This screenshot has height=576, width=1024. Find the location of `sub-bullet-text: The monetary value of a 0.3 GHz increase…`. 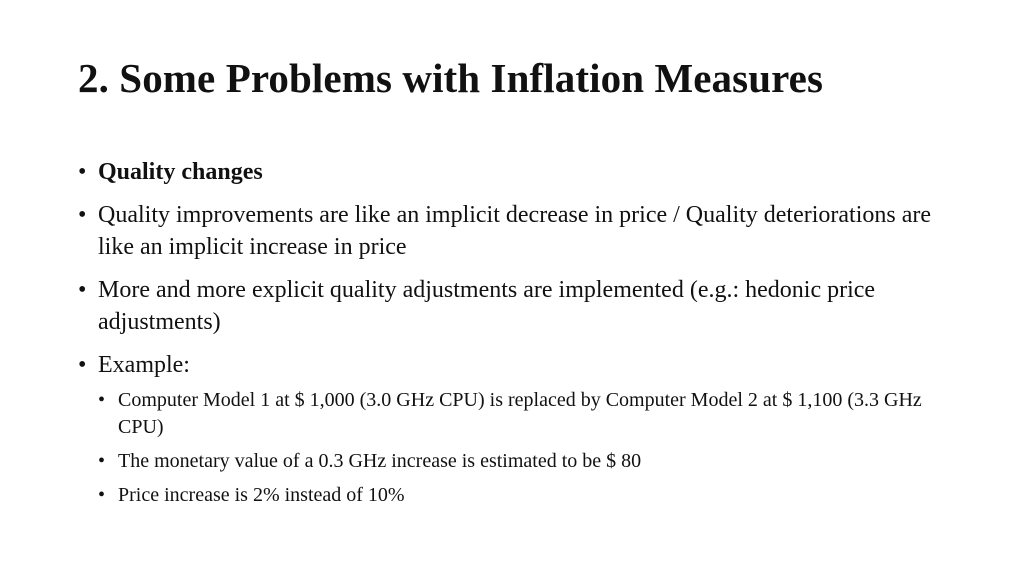

sub-bullet-text: The monetary value of a 0.3 GHz increase… is located at coordinates (380, 461).